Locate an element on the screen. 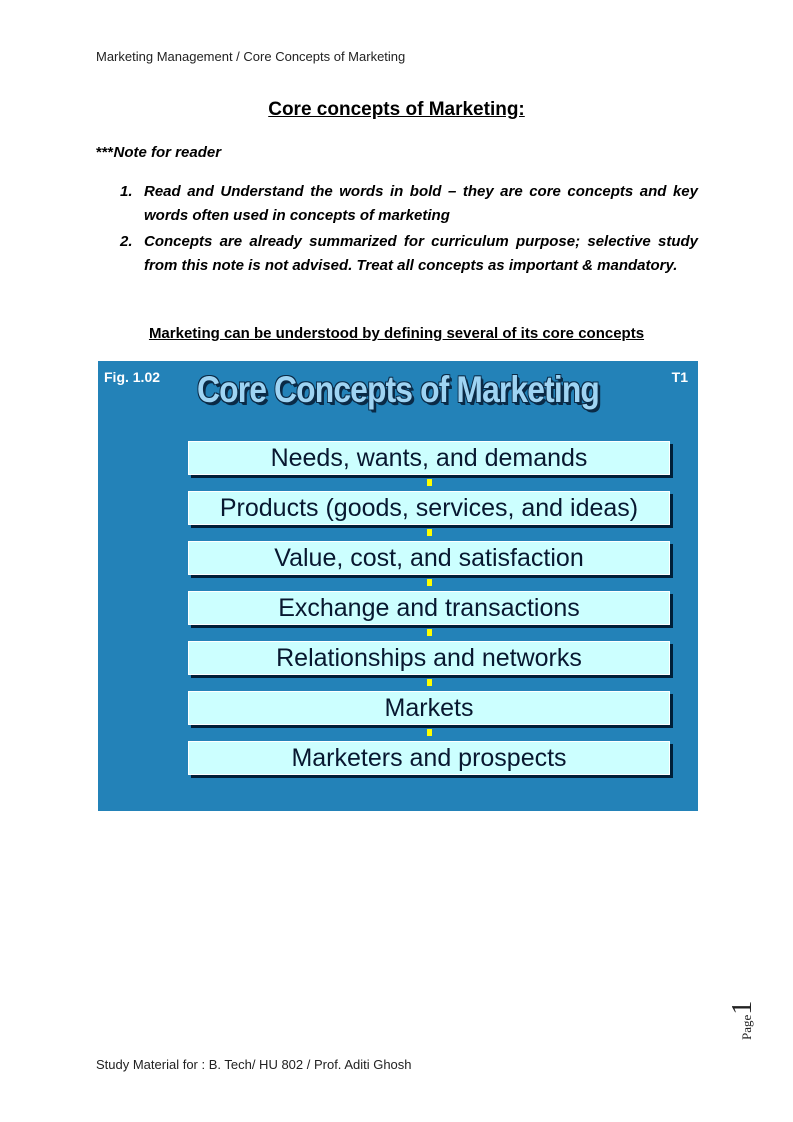 This screenshot has width=793, height=1122. concept-box: Marketers and prospects is located at coordinates (429, 758).